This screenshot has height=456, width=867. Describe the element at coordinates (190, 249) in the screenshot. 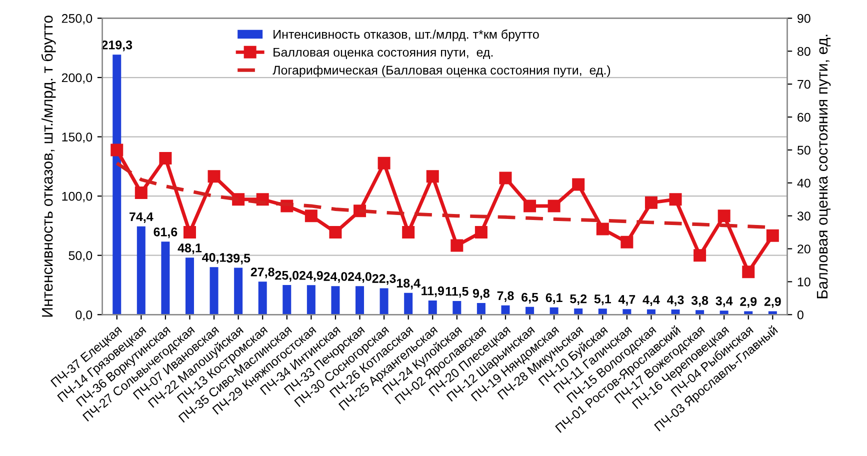

I see `data-label: 48,1` at that location.